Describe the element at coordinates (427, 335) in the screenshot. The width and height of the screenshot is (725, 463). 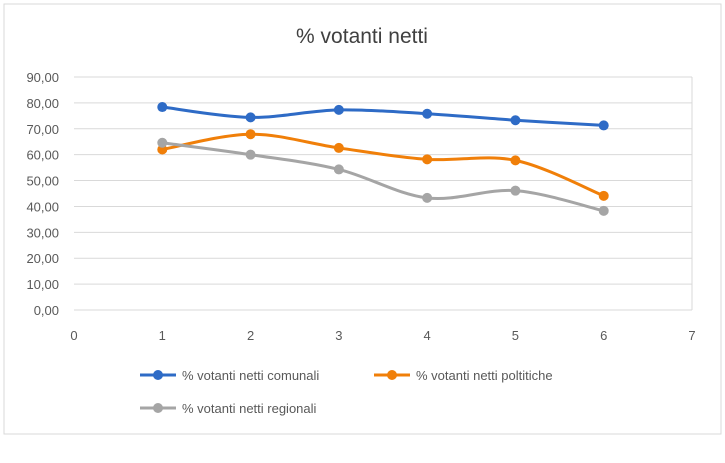
I see `x-tick-label: 4` at that location.